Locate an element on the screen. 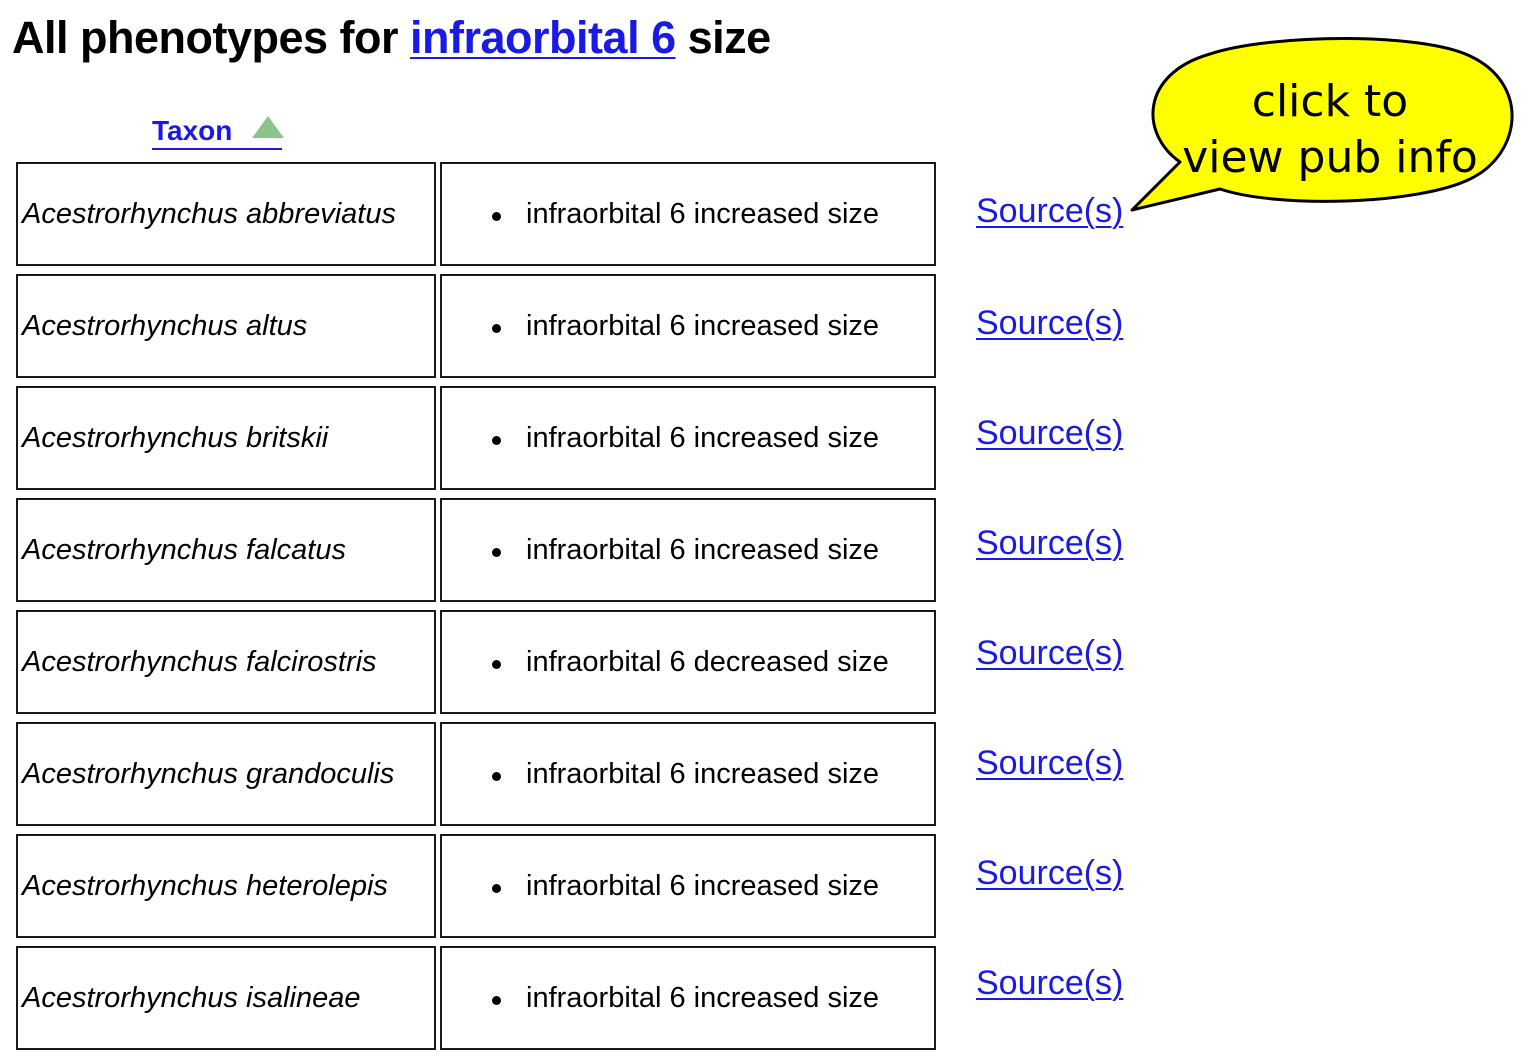 Image resolution: width=1522 pixels, height=1056 pixels. page-title: All phenotypes for infraorbital 6 size is located at coordinates (391, 38).